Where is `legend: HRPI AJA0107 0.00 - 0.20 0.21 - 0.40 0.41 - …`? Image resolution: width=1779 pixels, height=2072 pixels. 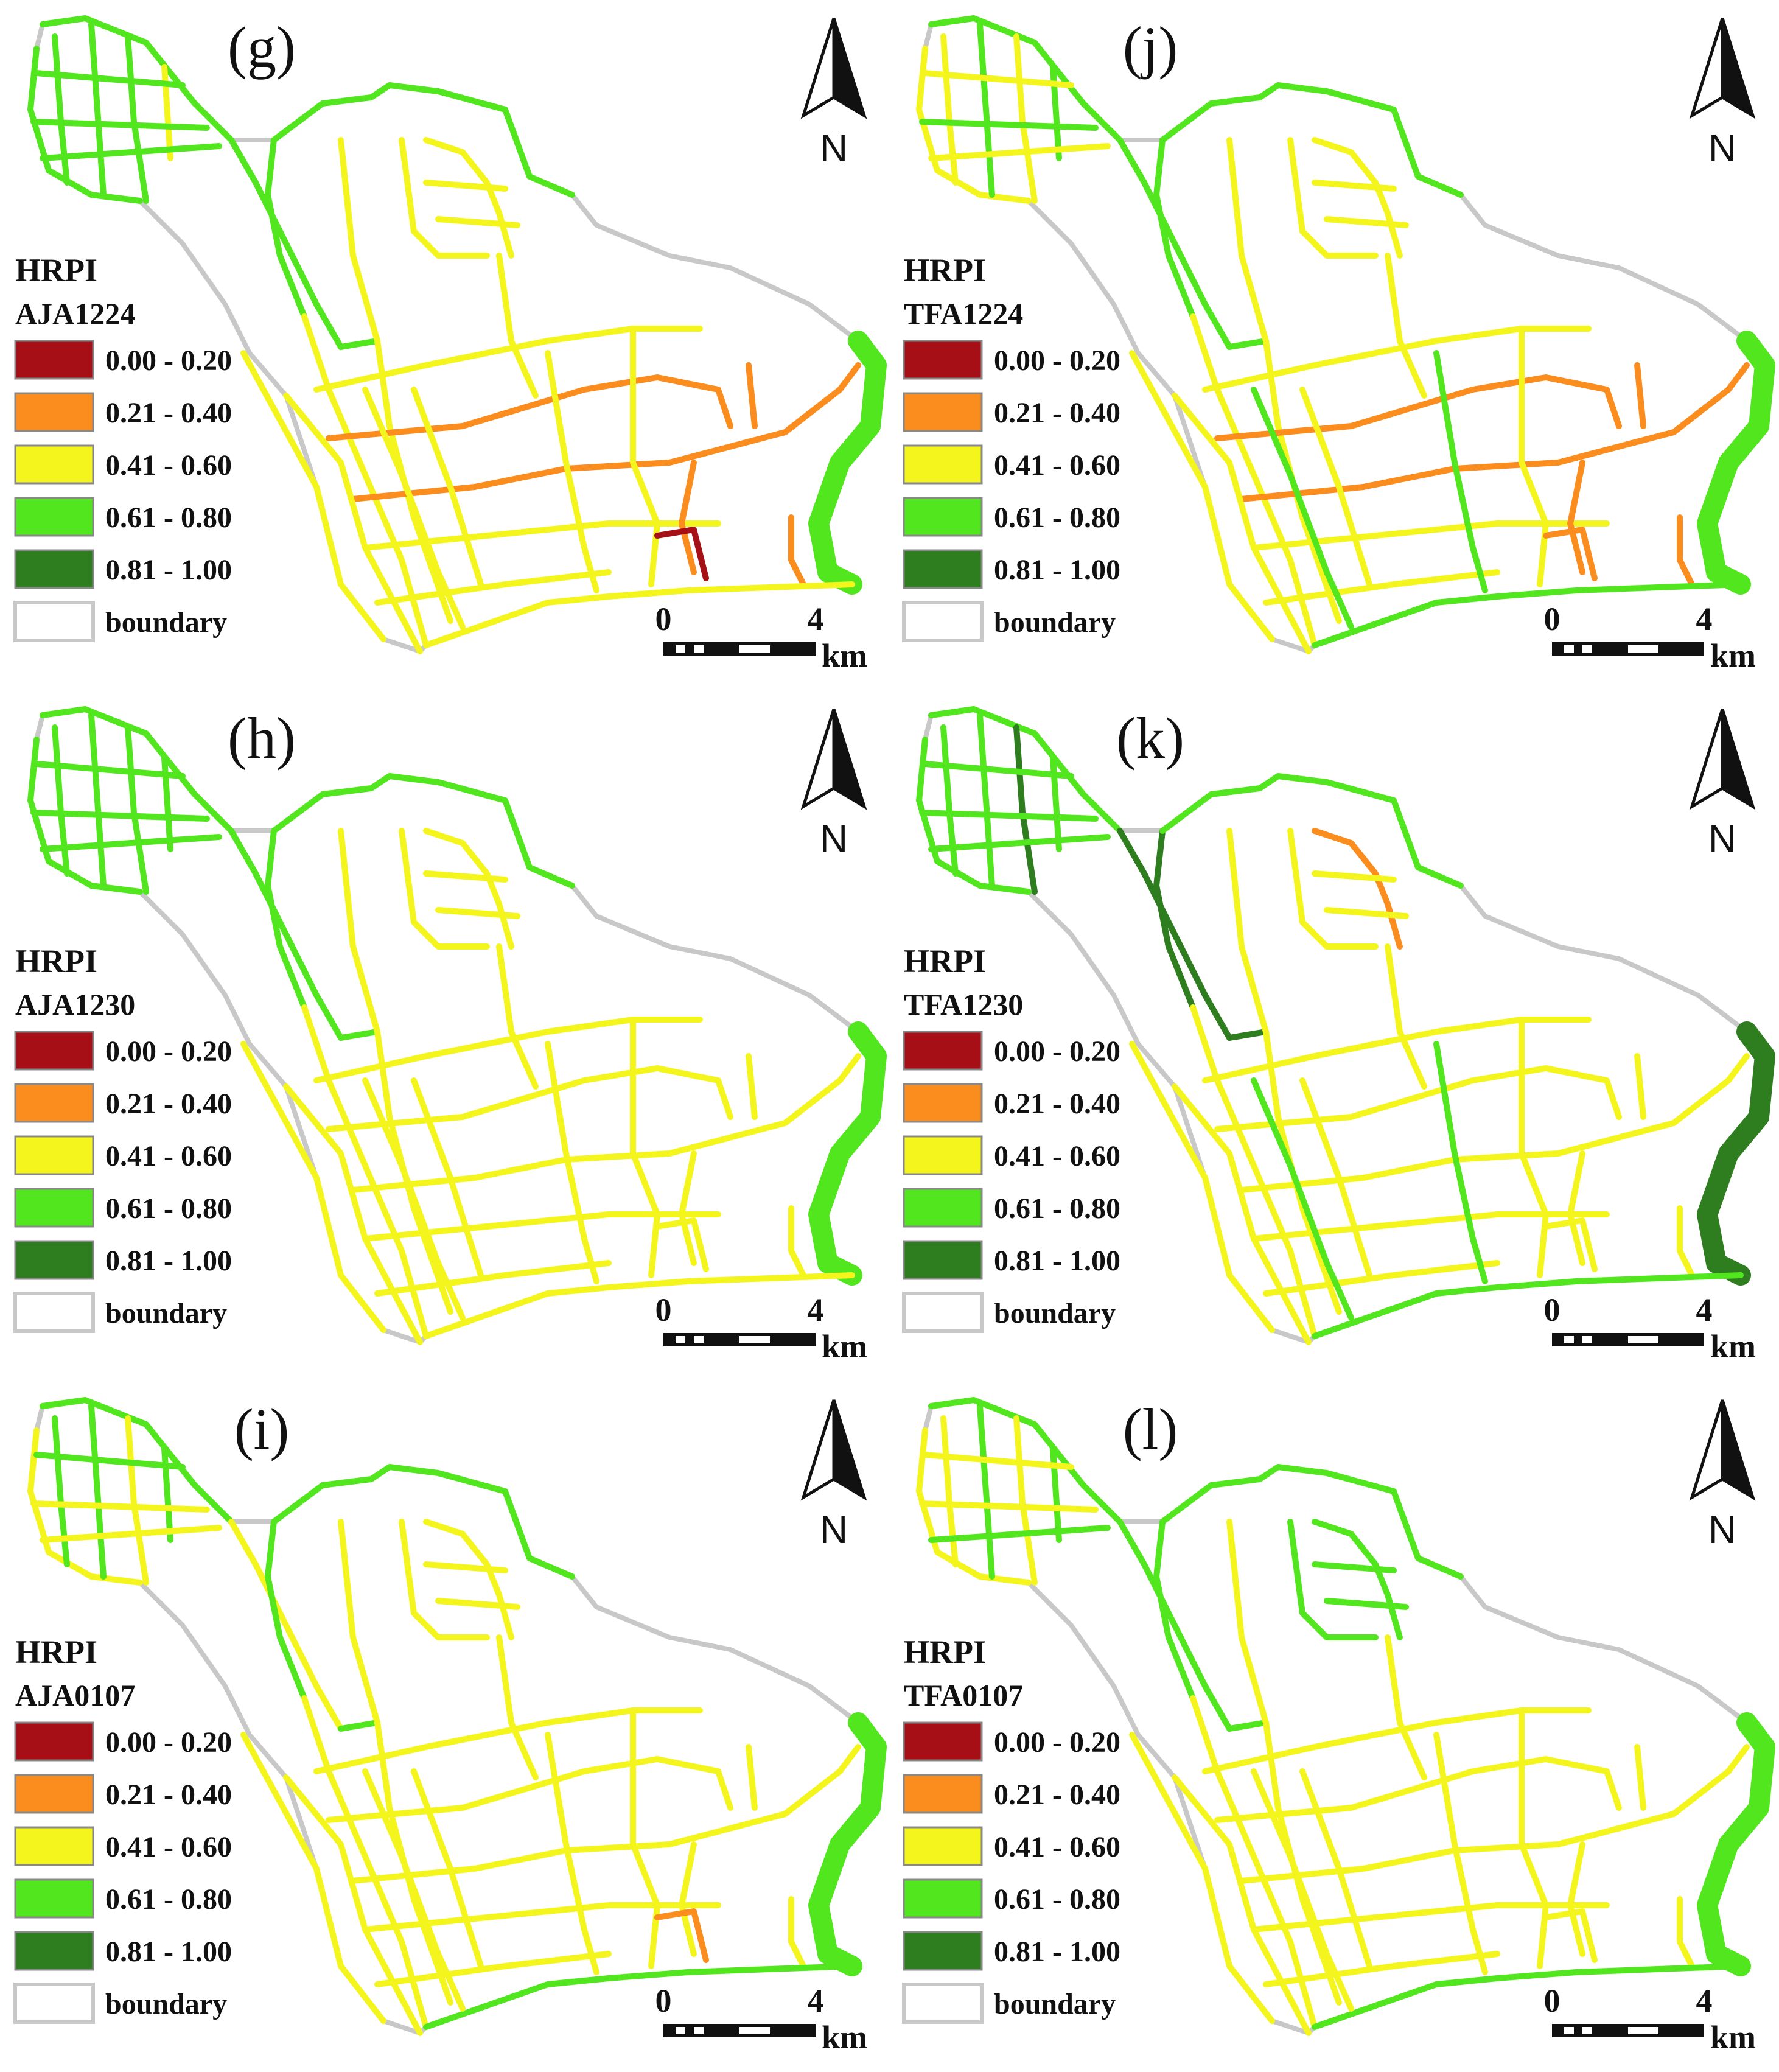
legend: HRPI AJA0107 0.00 - 0.20 0.21 - 0.40 0.41 - … is located at coordinates (122, 1829).